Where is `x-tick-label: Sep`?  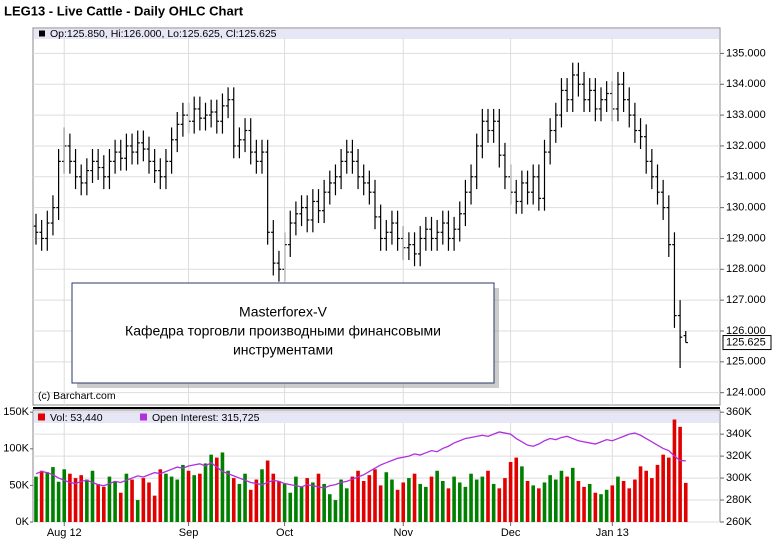 x-tick-label: Sep is located at coordinates (189, 533).